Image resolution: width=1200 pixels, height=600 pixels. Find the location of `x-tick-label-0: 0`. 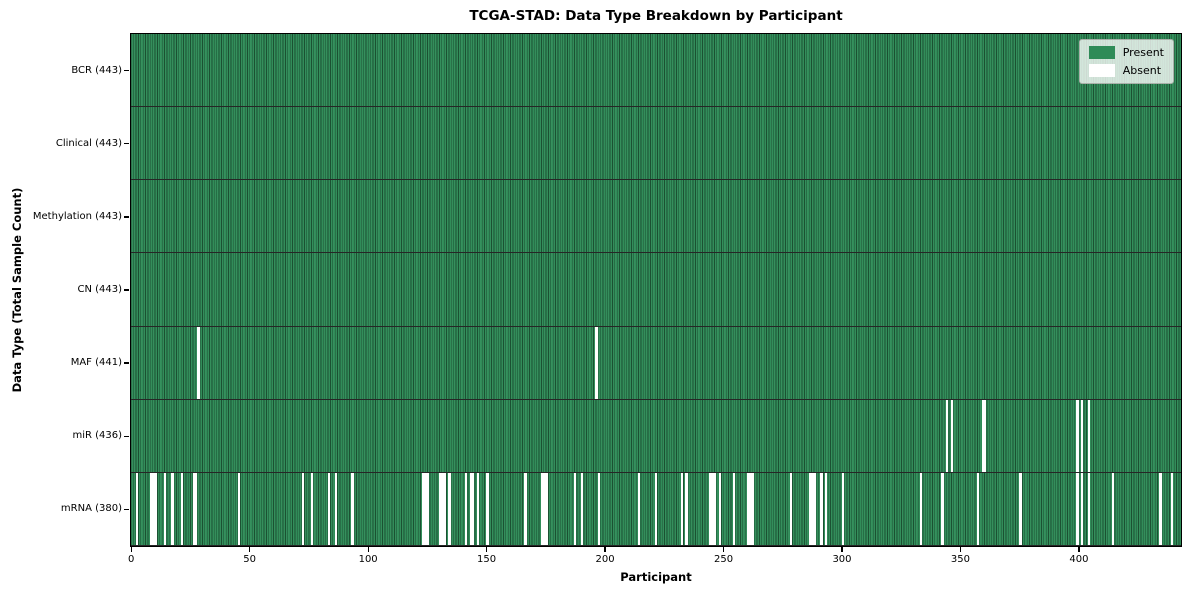

x-tick-label-0: 0 is located at coordinates (131, 559).